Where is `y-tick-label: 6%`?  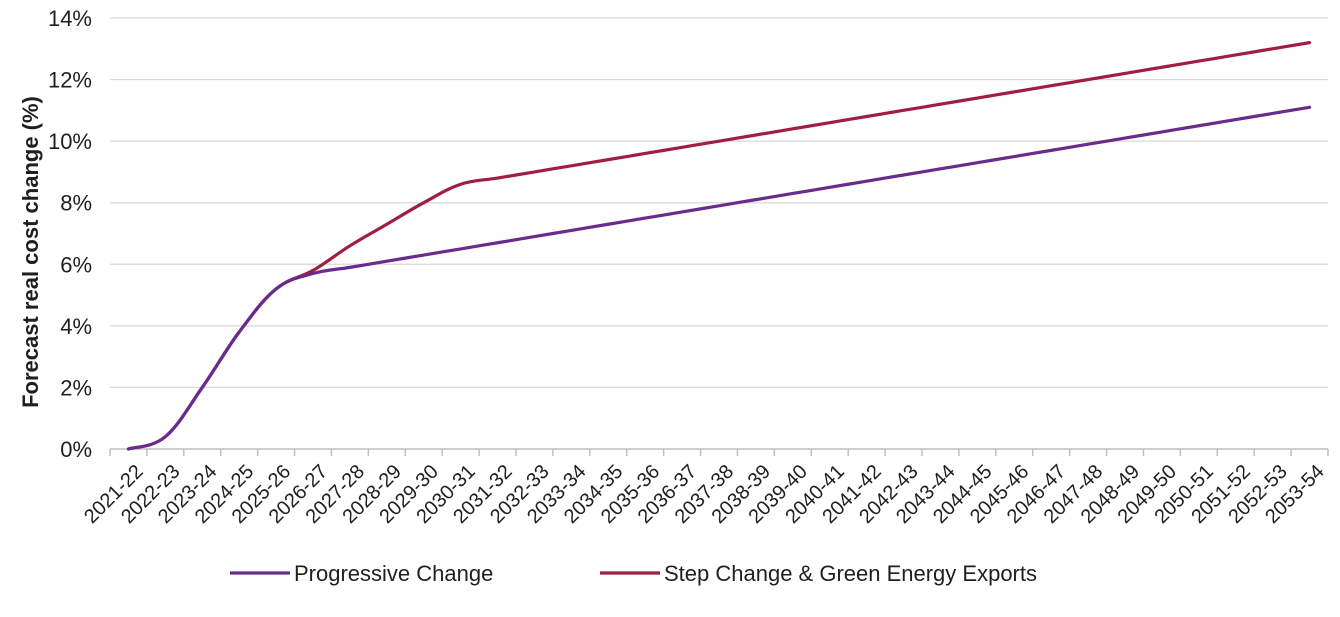
y-tick-label: 6% is located at coordinates (76, 264).